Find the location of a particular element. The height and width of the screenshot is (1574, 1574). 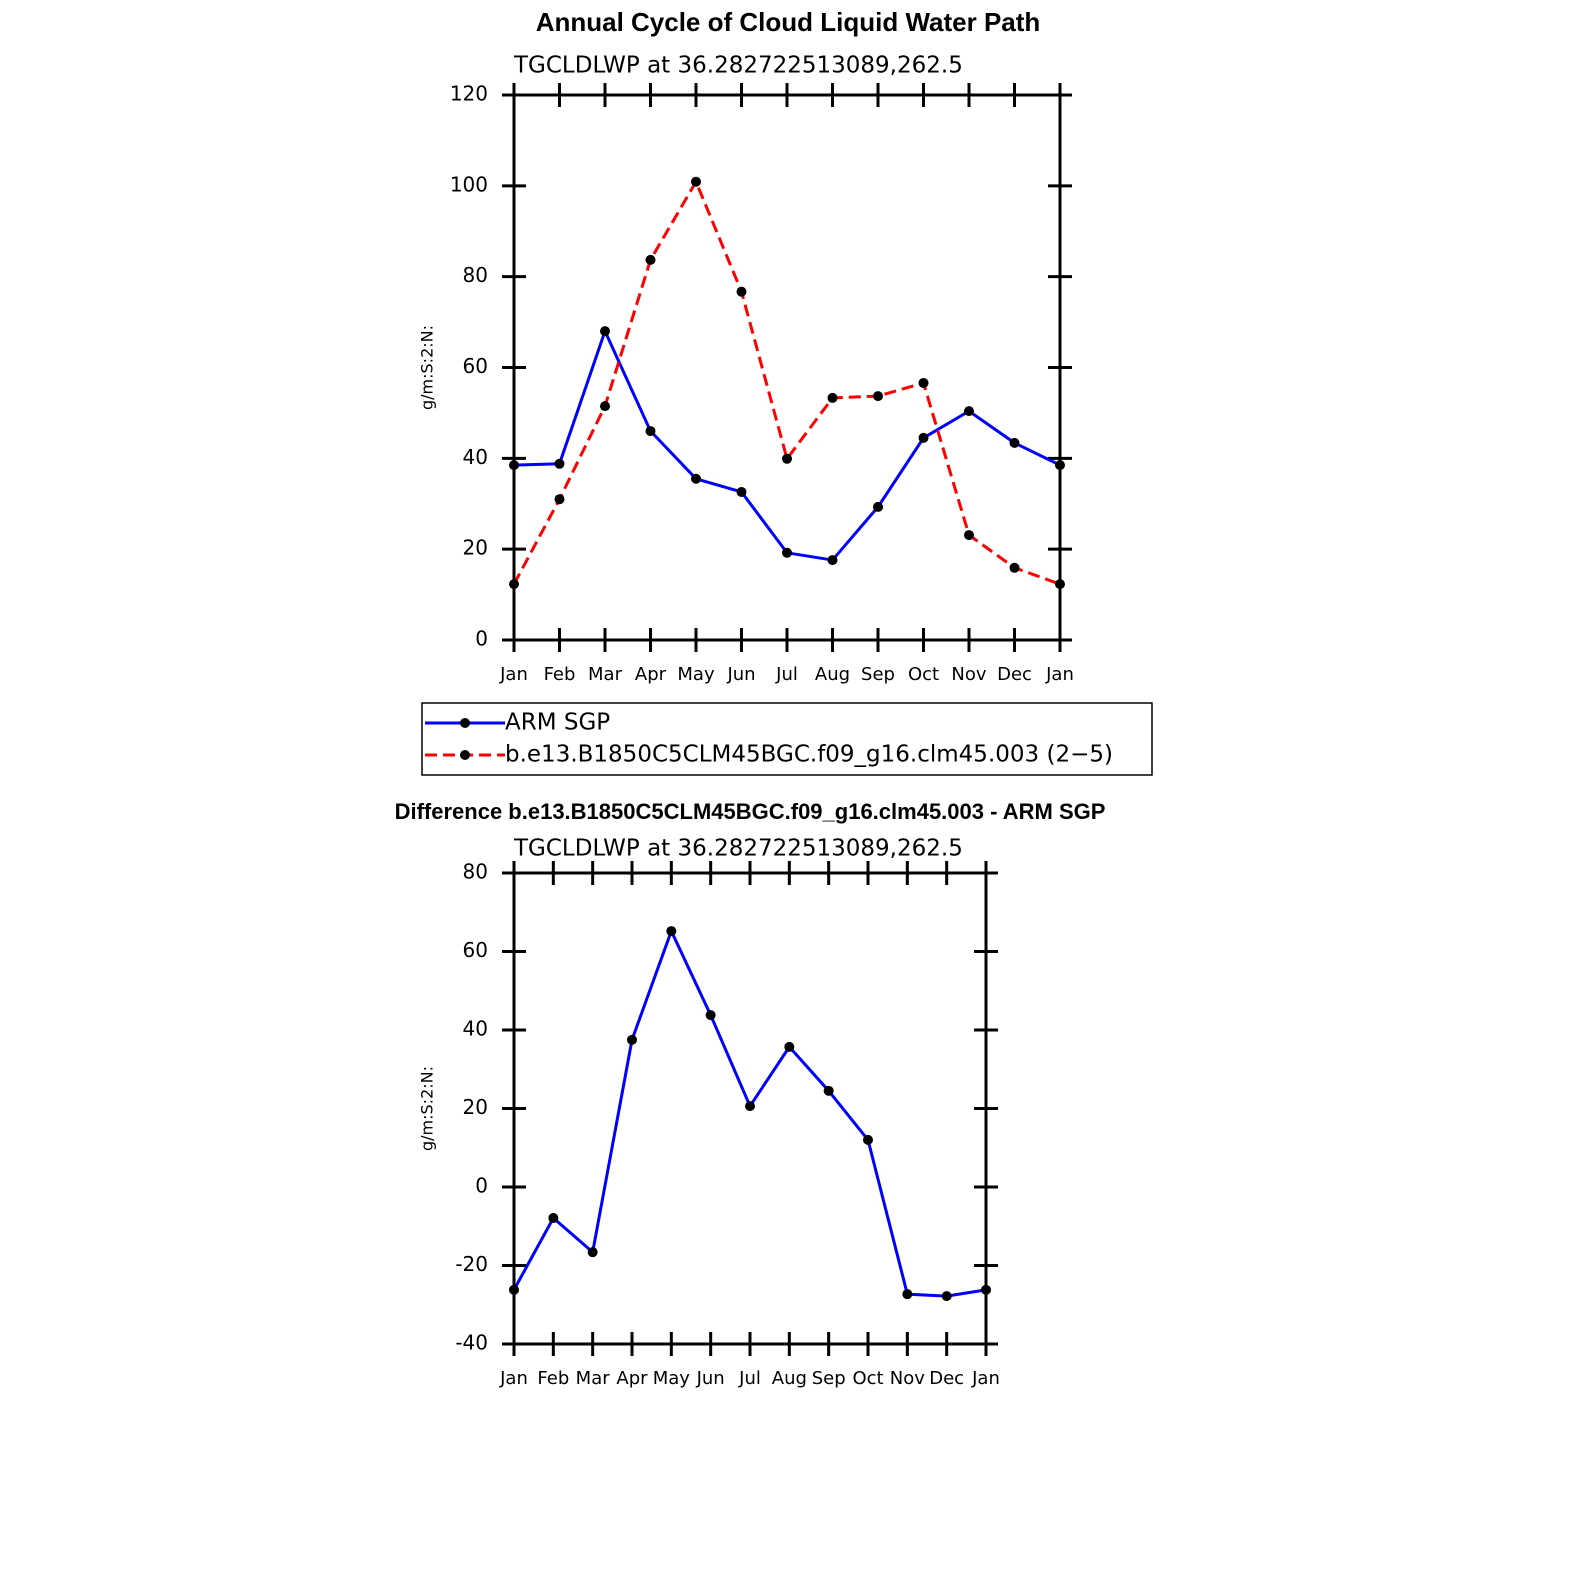

y-tick-label: -40 is located at coordinates (471, 1343).